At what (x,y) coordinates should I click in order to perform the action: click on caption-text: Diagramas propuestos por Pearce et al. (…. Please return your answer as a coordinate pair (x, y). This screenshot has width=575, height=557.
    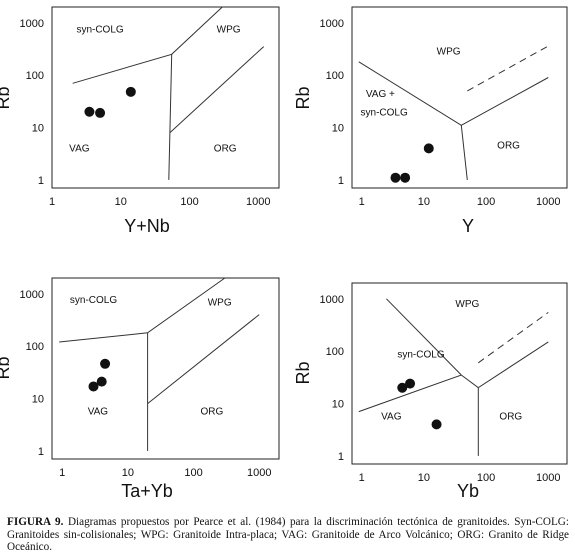
    Looking at the image, I should click on (288, 535).